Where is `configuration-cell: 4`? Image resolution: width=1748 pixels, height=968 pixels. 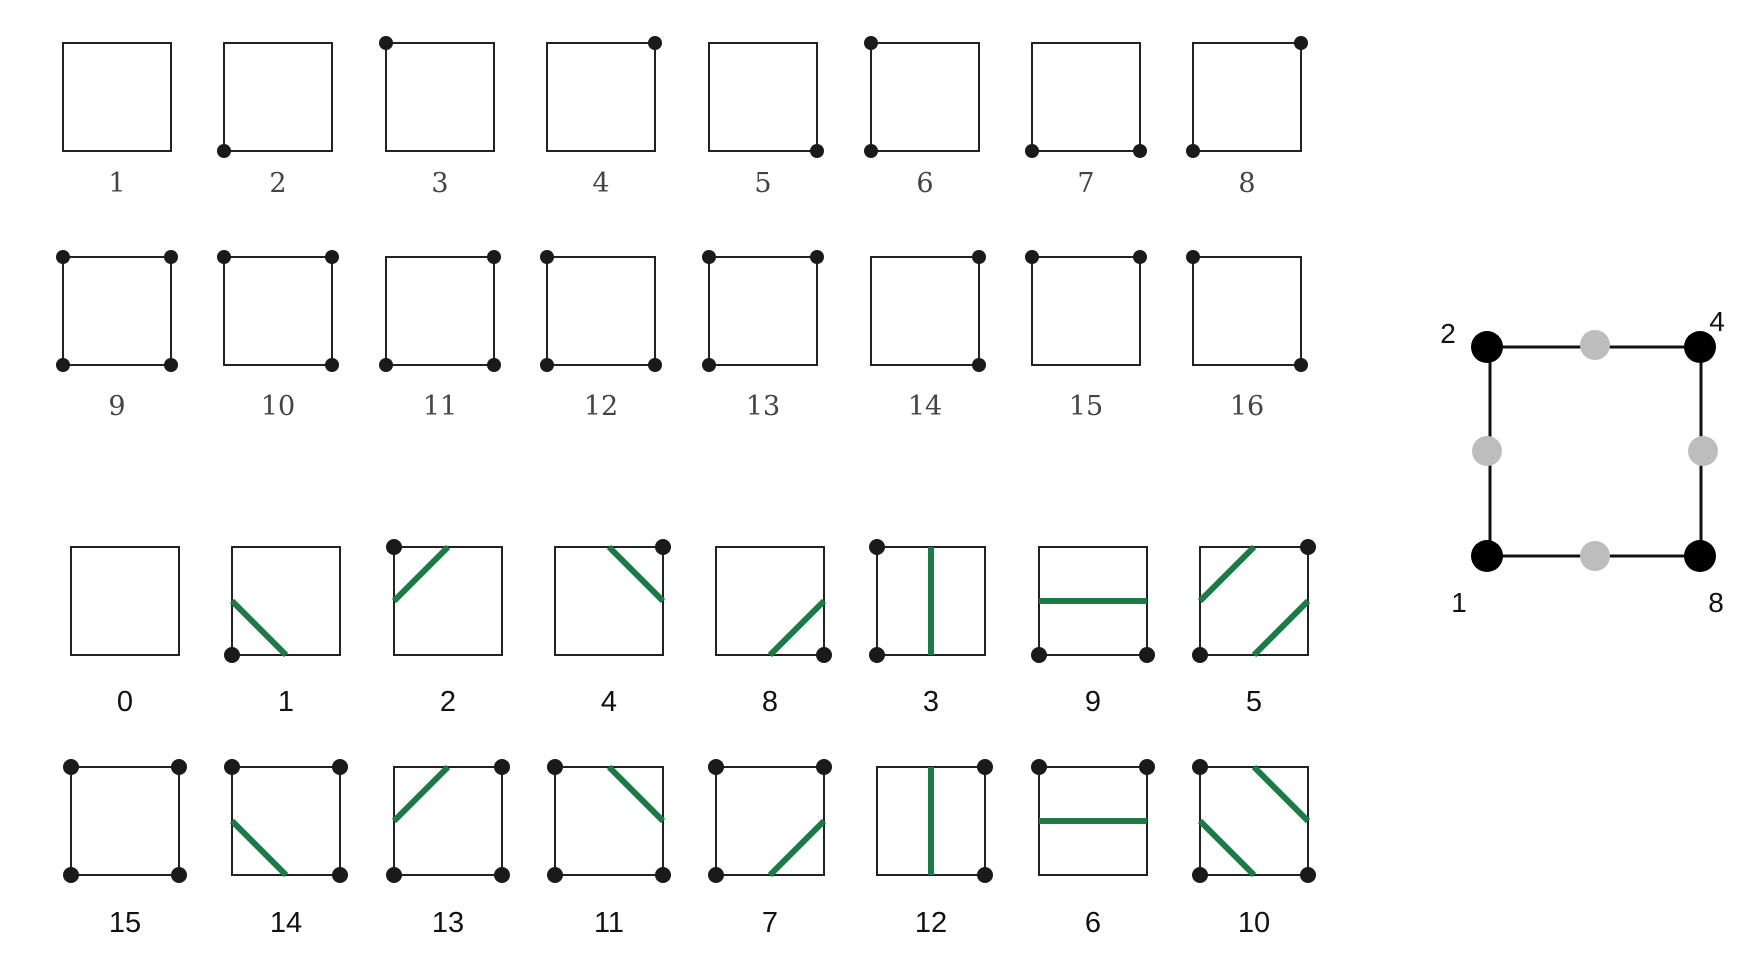
configuration-cell: 4 is located at coordinates (604, 117).